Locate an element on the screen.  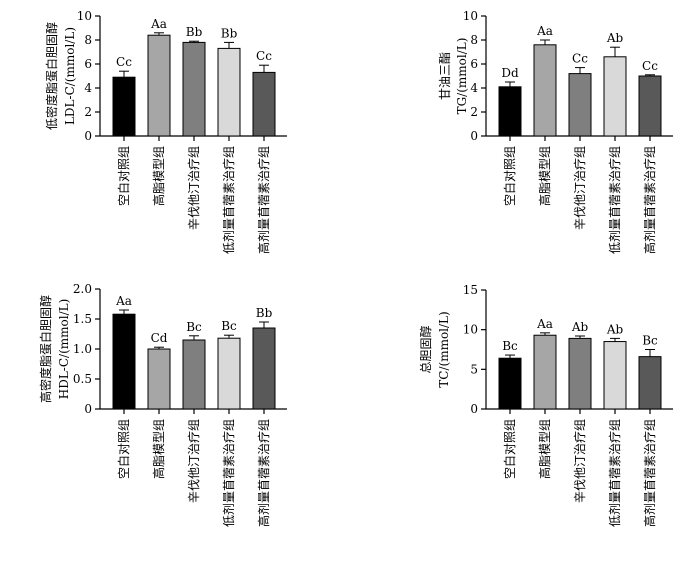
y-axis-title-line-1: 甘油三酯 is located at coordinates (445, 76).